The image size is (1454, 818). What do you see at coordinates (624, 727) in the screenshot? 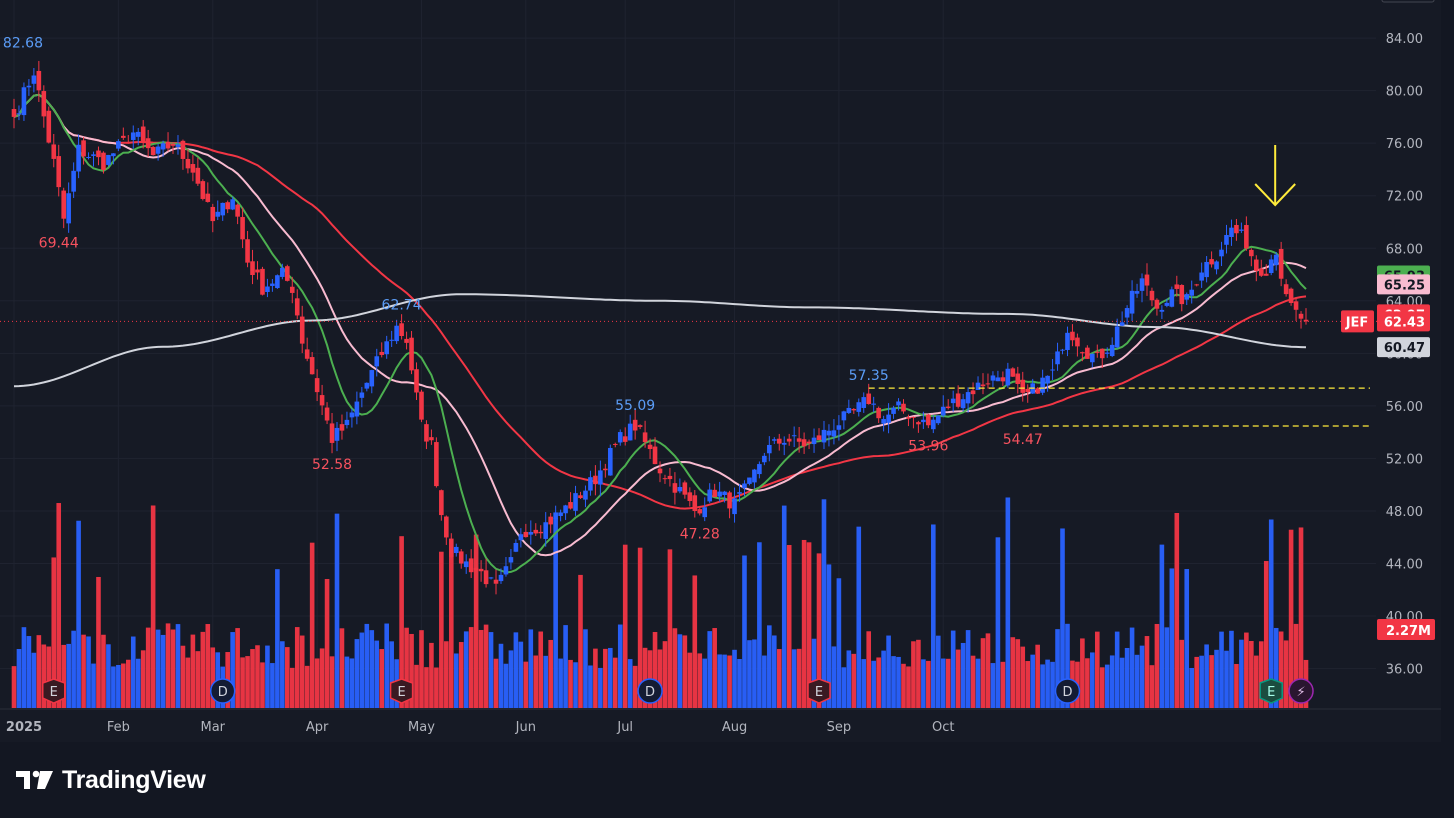
I see `x-tick-label: Jul` at bounding box center [624, 727].